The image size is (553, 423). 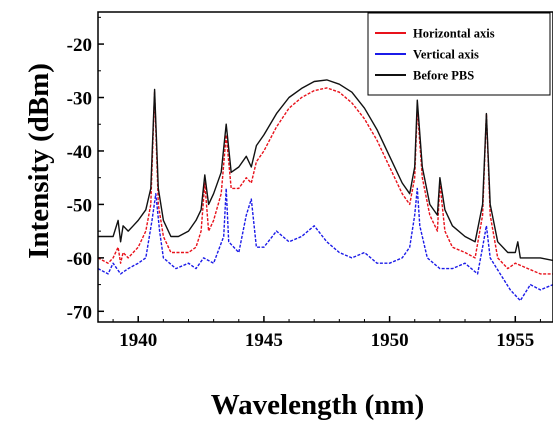 I want to click on y-axis-title: Intensity (dBm), so click(x=39, y=161).